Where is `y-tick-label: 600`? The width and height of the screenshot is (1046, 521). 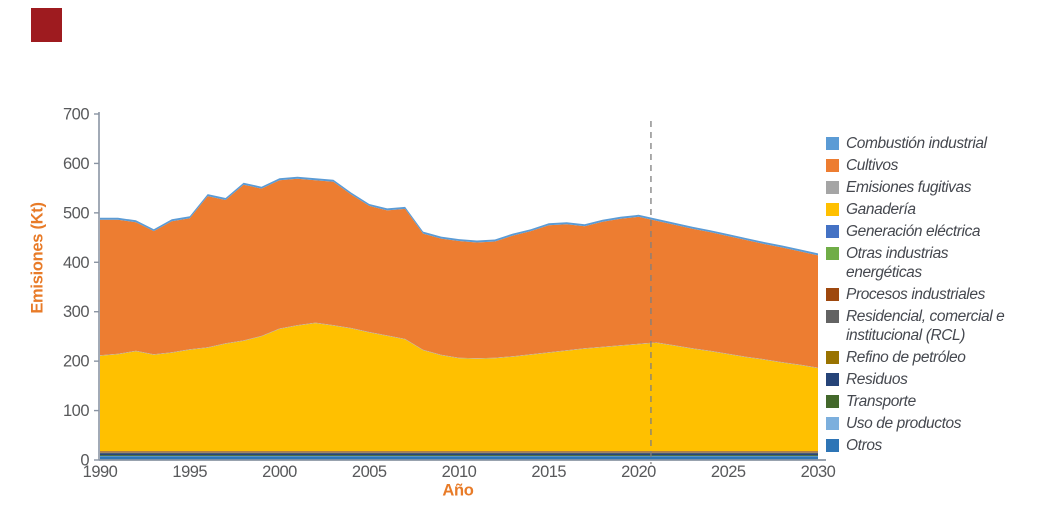 y-tick-label: 600 is located at coordinates (76, 164).